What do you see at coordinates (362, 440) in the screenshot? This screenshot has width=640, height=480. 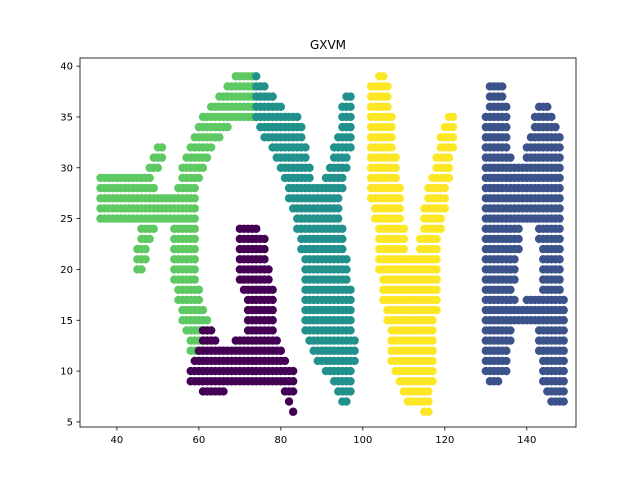 I see `x-tick-label: 100` at bounding box center [362, 440].